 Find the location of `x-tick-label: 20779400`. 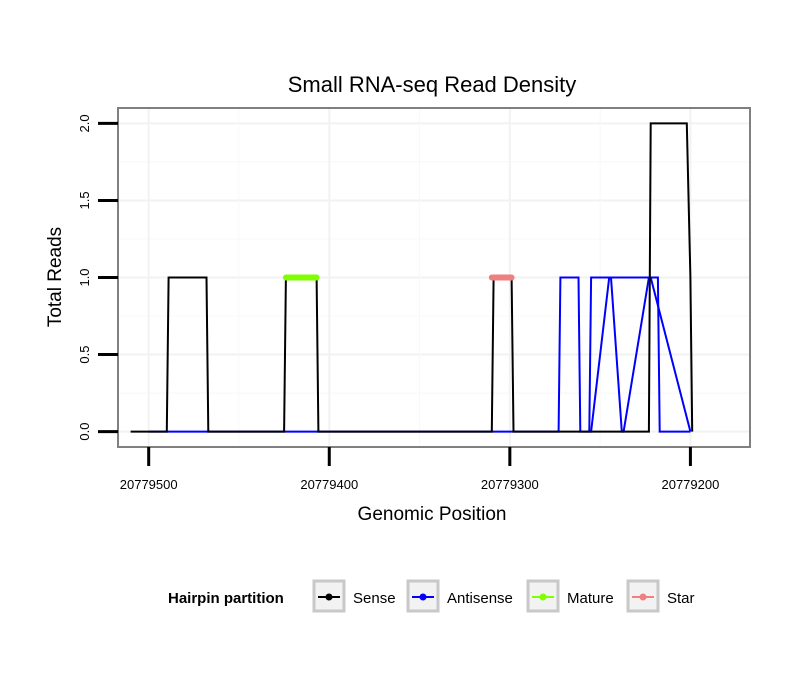

x-tick-label: 20779400 is located at coordinates (329, 484).